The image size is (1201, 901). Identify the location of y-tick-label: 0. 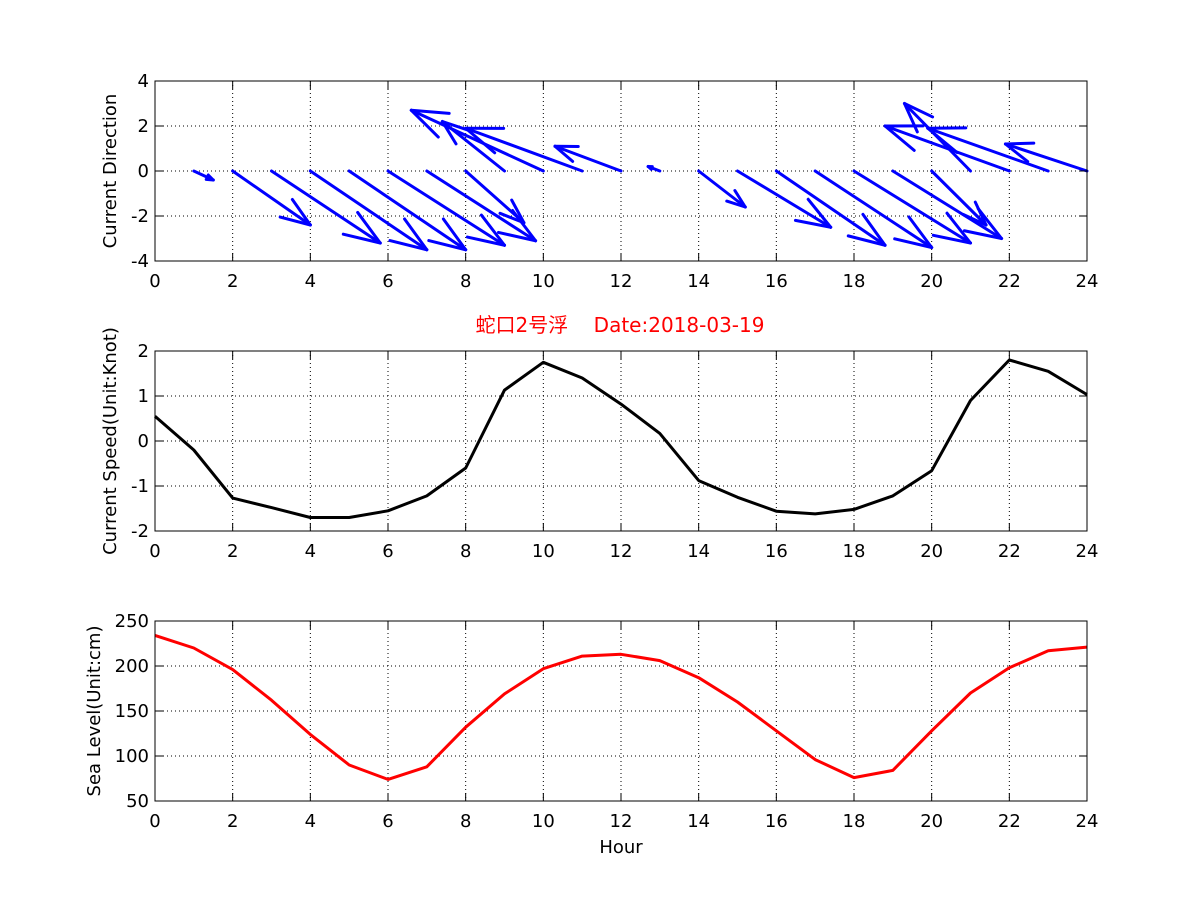
(143, 171).